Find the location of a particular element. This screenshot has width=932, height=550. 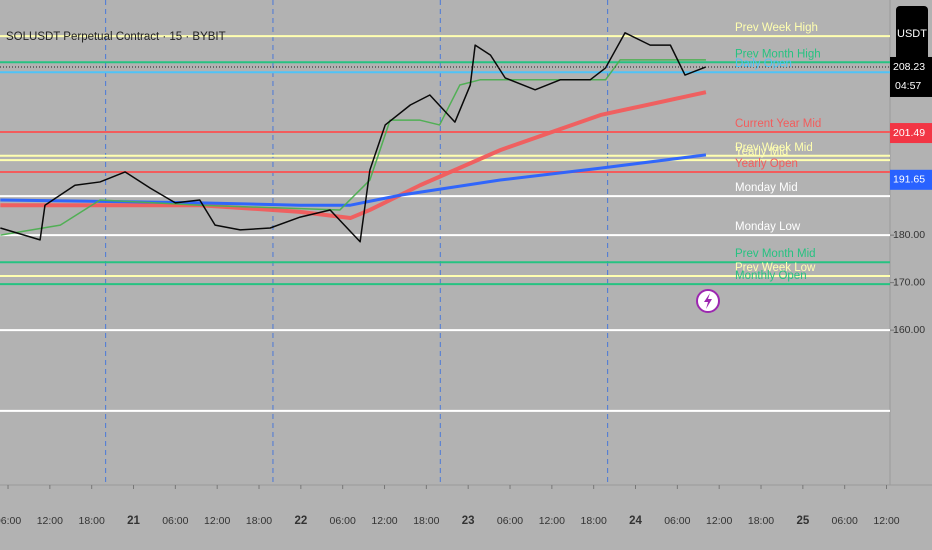

x-tick-label: 25 is located at coordinates (802, 521).